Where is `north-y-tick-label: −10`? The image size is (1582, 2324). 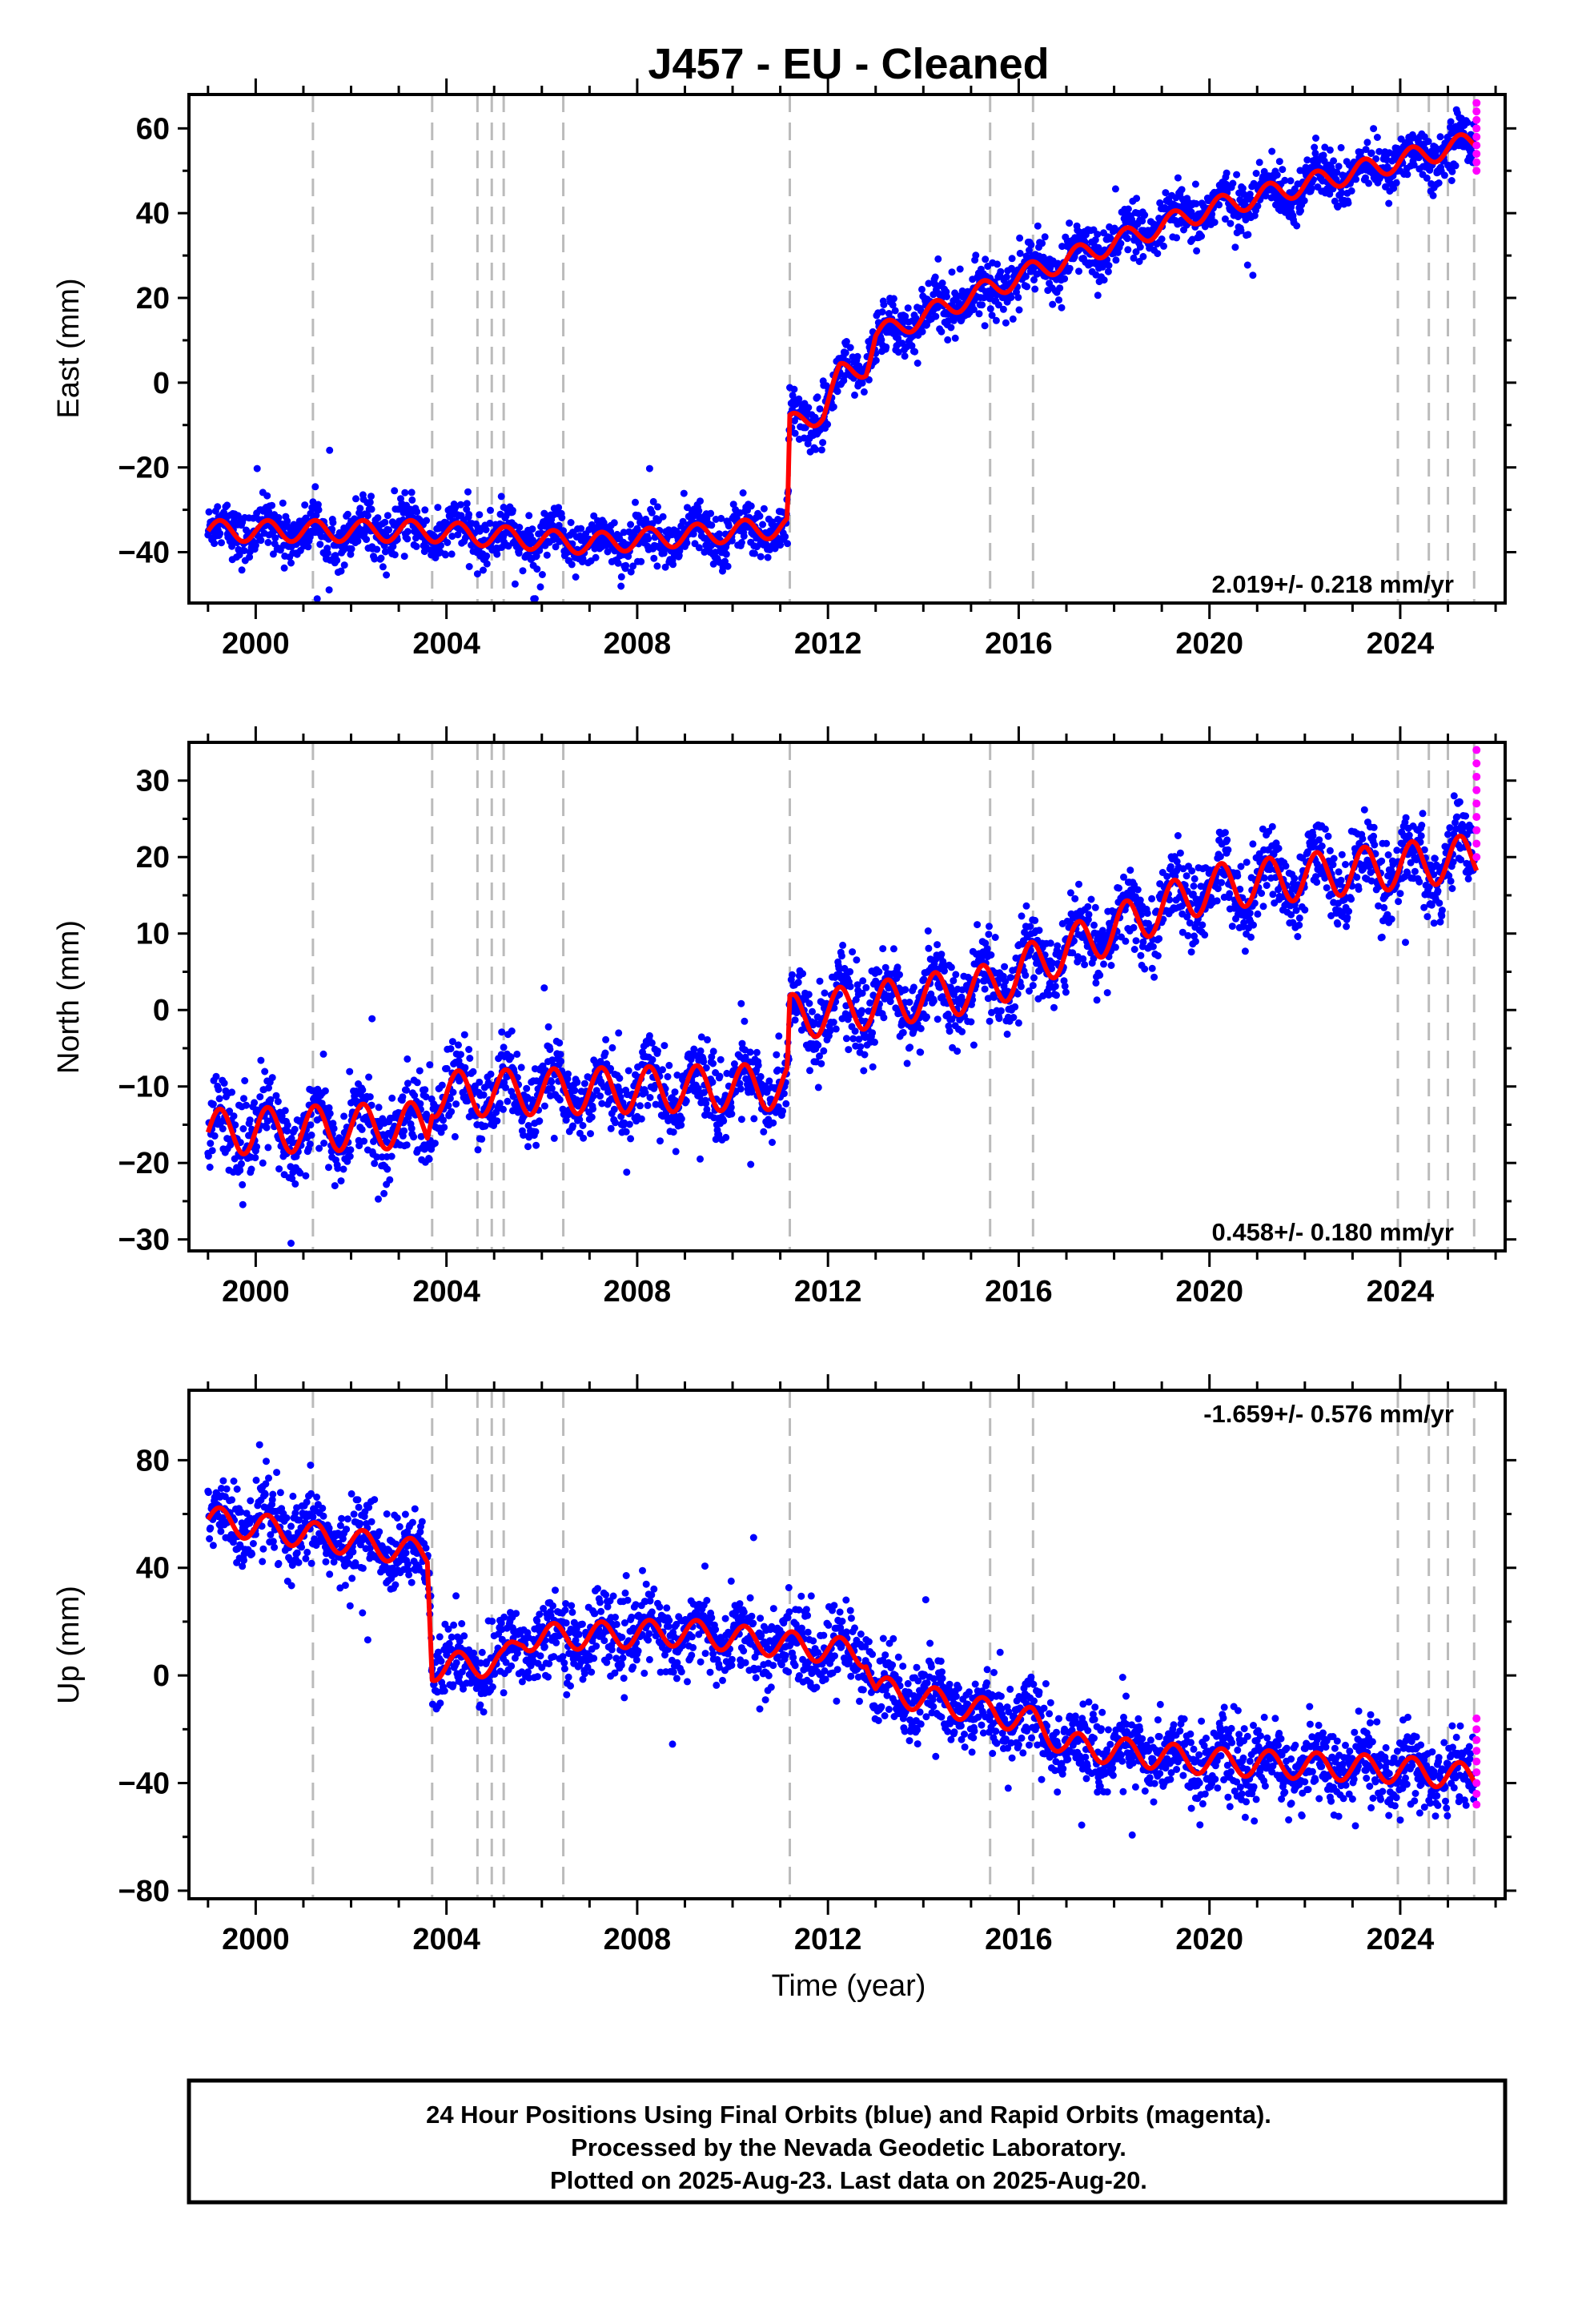
north-y-tick-label: −10 is located at coordinates (144, 1087).